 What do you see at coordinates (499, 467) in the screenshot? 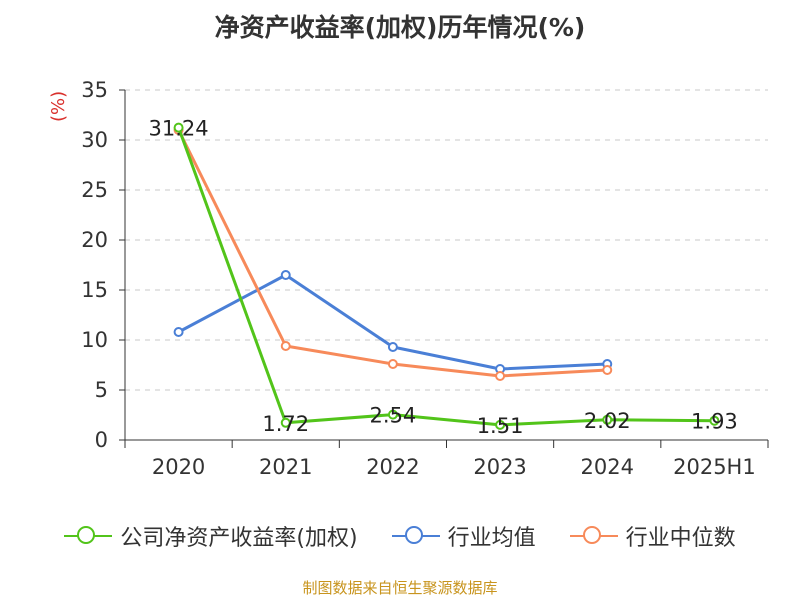
I see `x-tick-label: 2023` at bounding box center [499, 467].